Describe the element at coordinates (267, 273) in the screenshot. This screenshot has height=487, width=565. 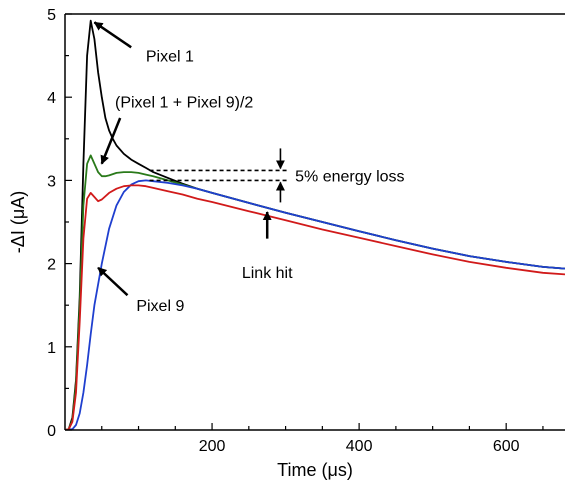
I see `annotation-label-linkhit: Link hit` at that location.